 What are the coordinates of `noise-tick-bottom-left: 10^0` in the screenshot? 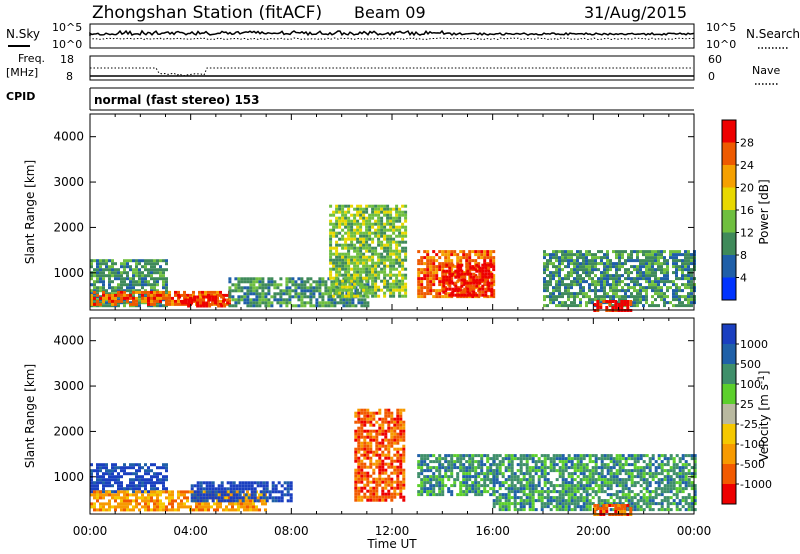 It's located at (67, 44).